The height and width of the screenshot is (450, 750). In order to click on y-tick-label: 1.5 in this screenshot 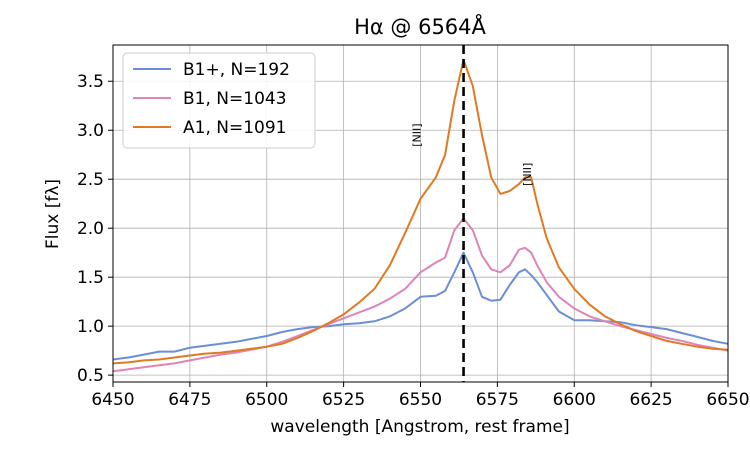, I will do `click(90, 278)`.